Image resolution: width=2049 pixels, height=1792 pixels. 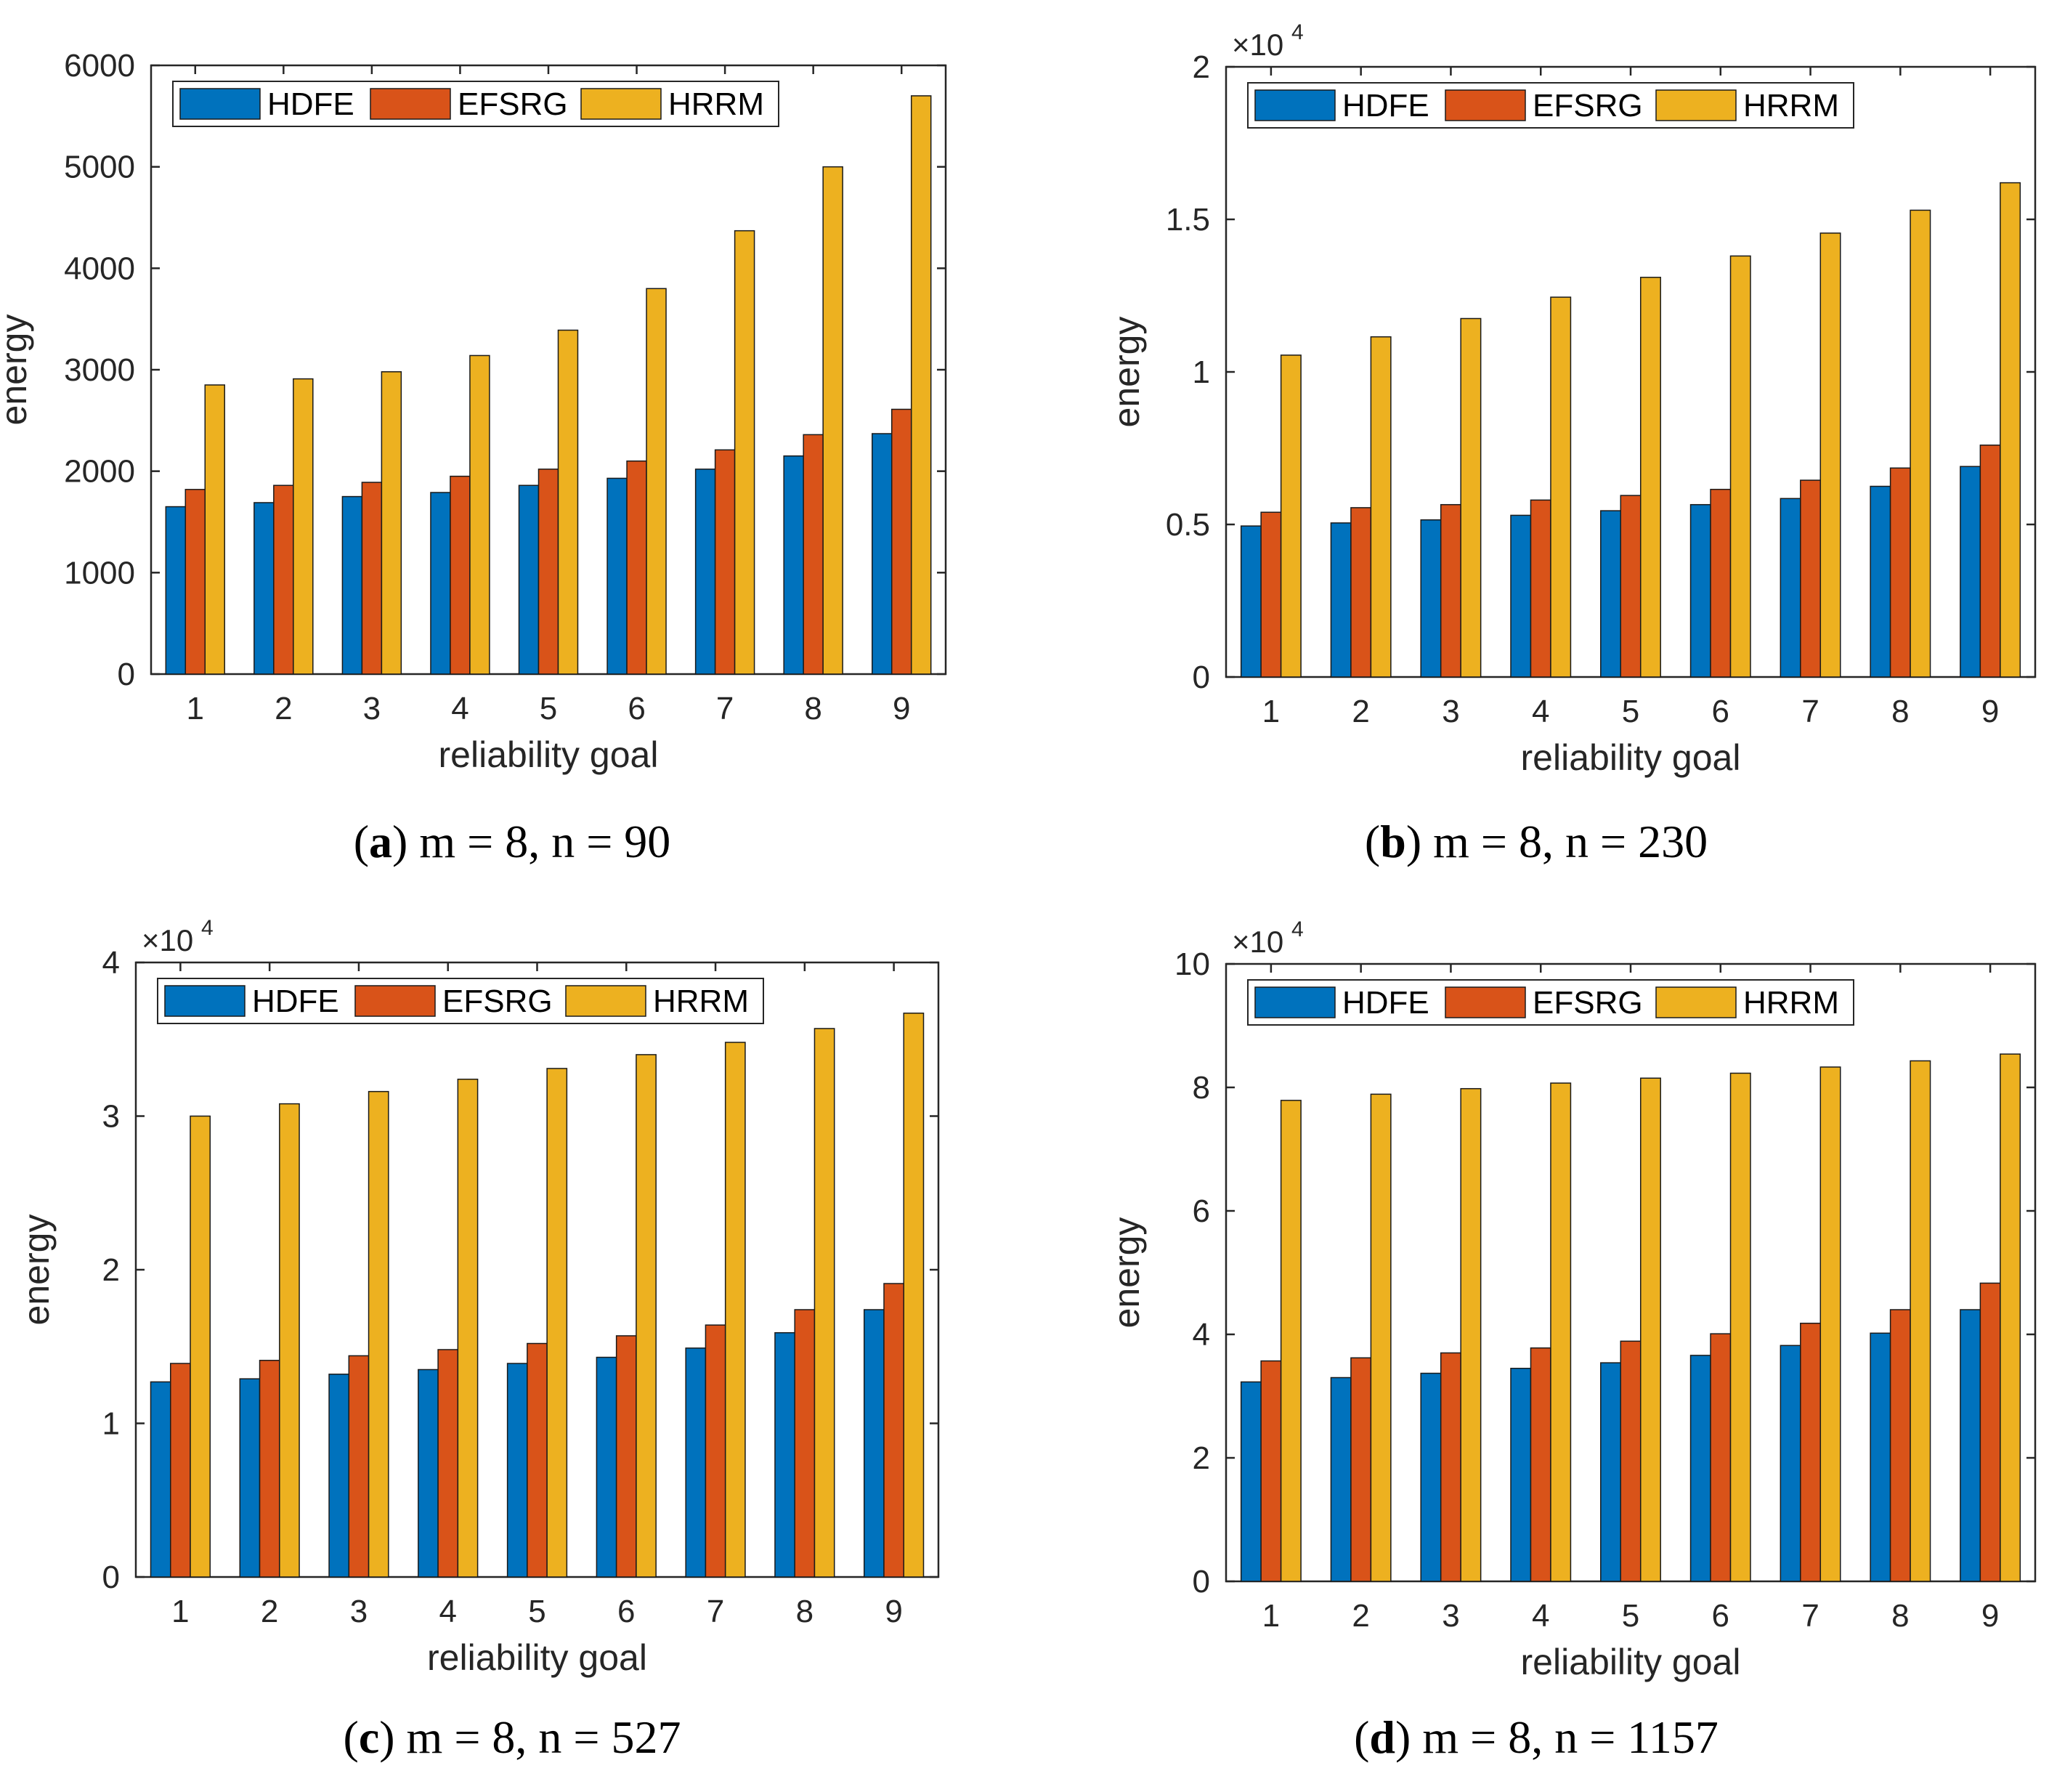 I want to click on x-tick-label: 6, so click(x=1720, y=711).